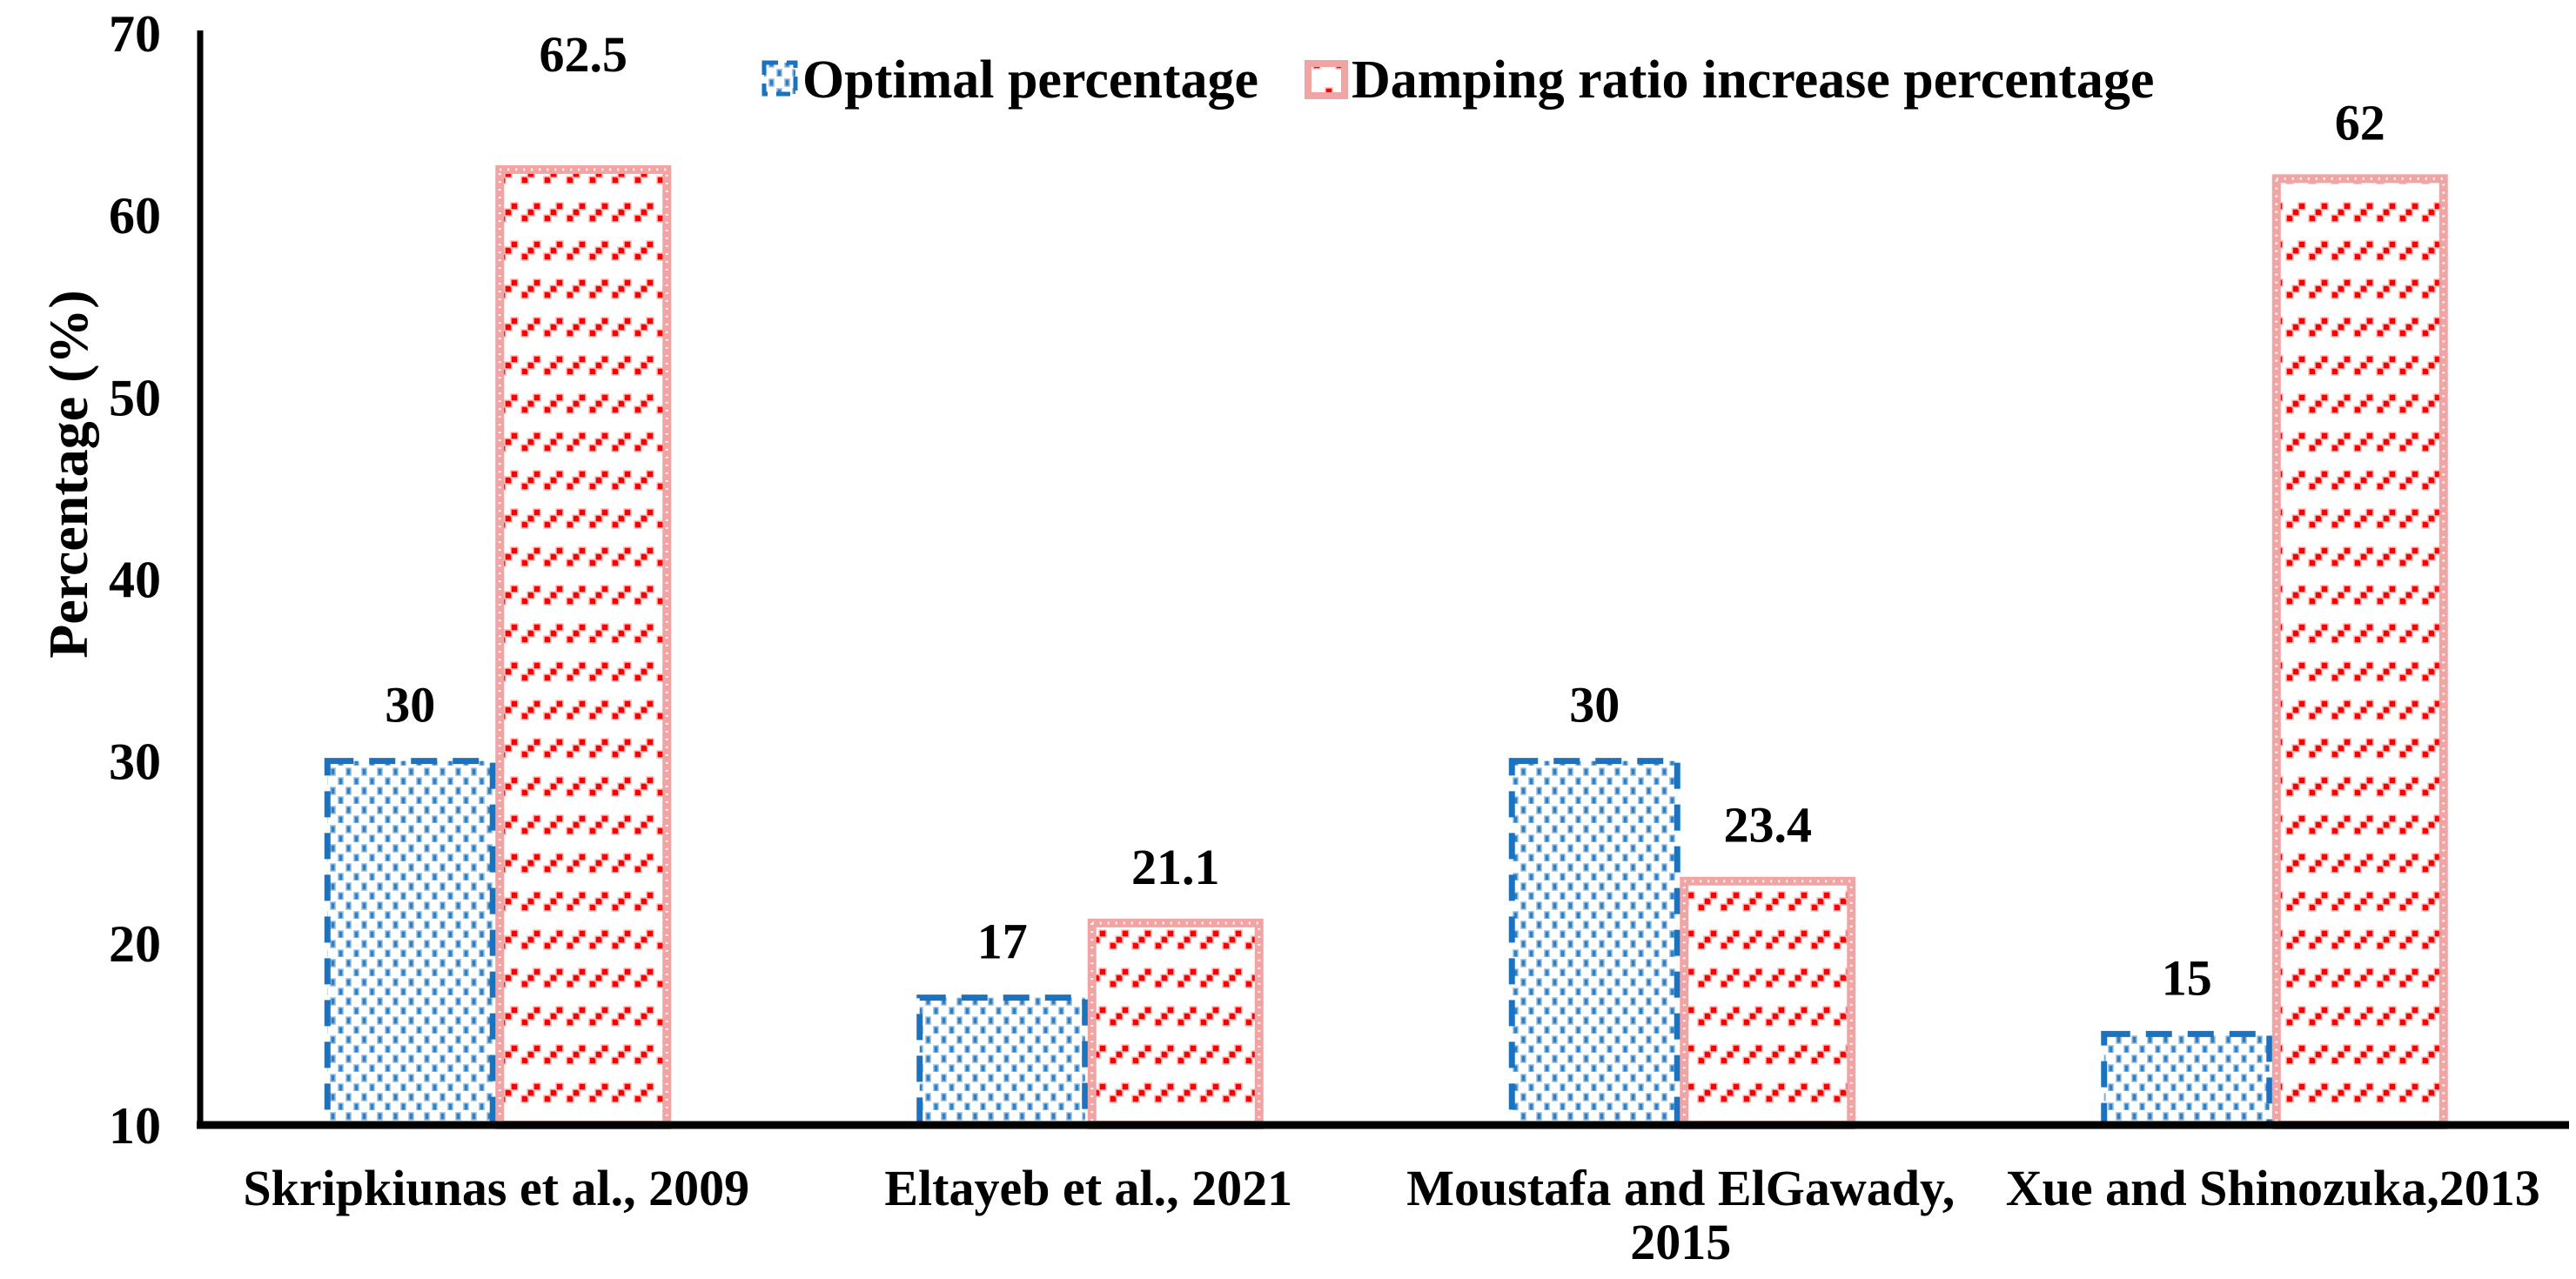 The width and height of the screenshot is (2576, 1279). Describe the element at coordinates (2360, 122) in the screenshot. I see `data-label: 62` at that location.